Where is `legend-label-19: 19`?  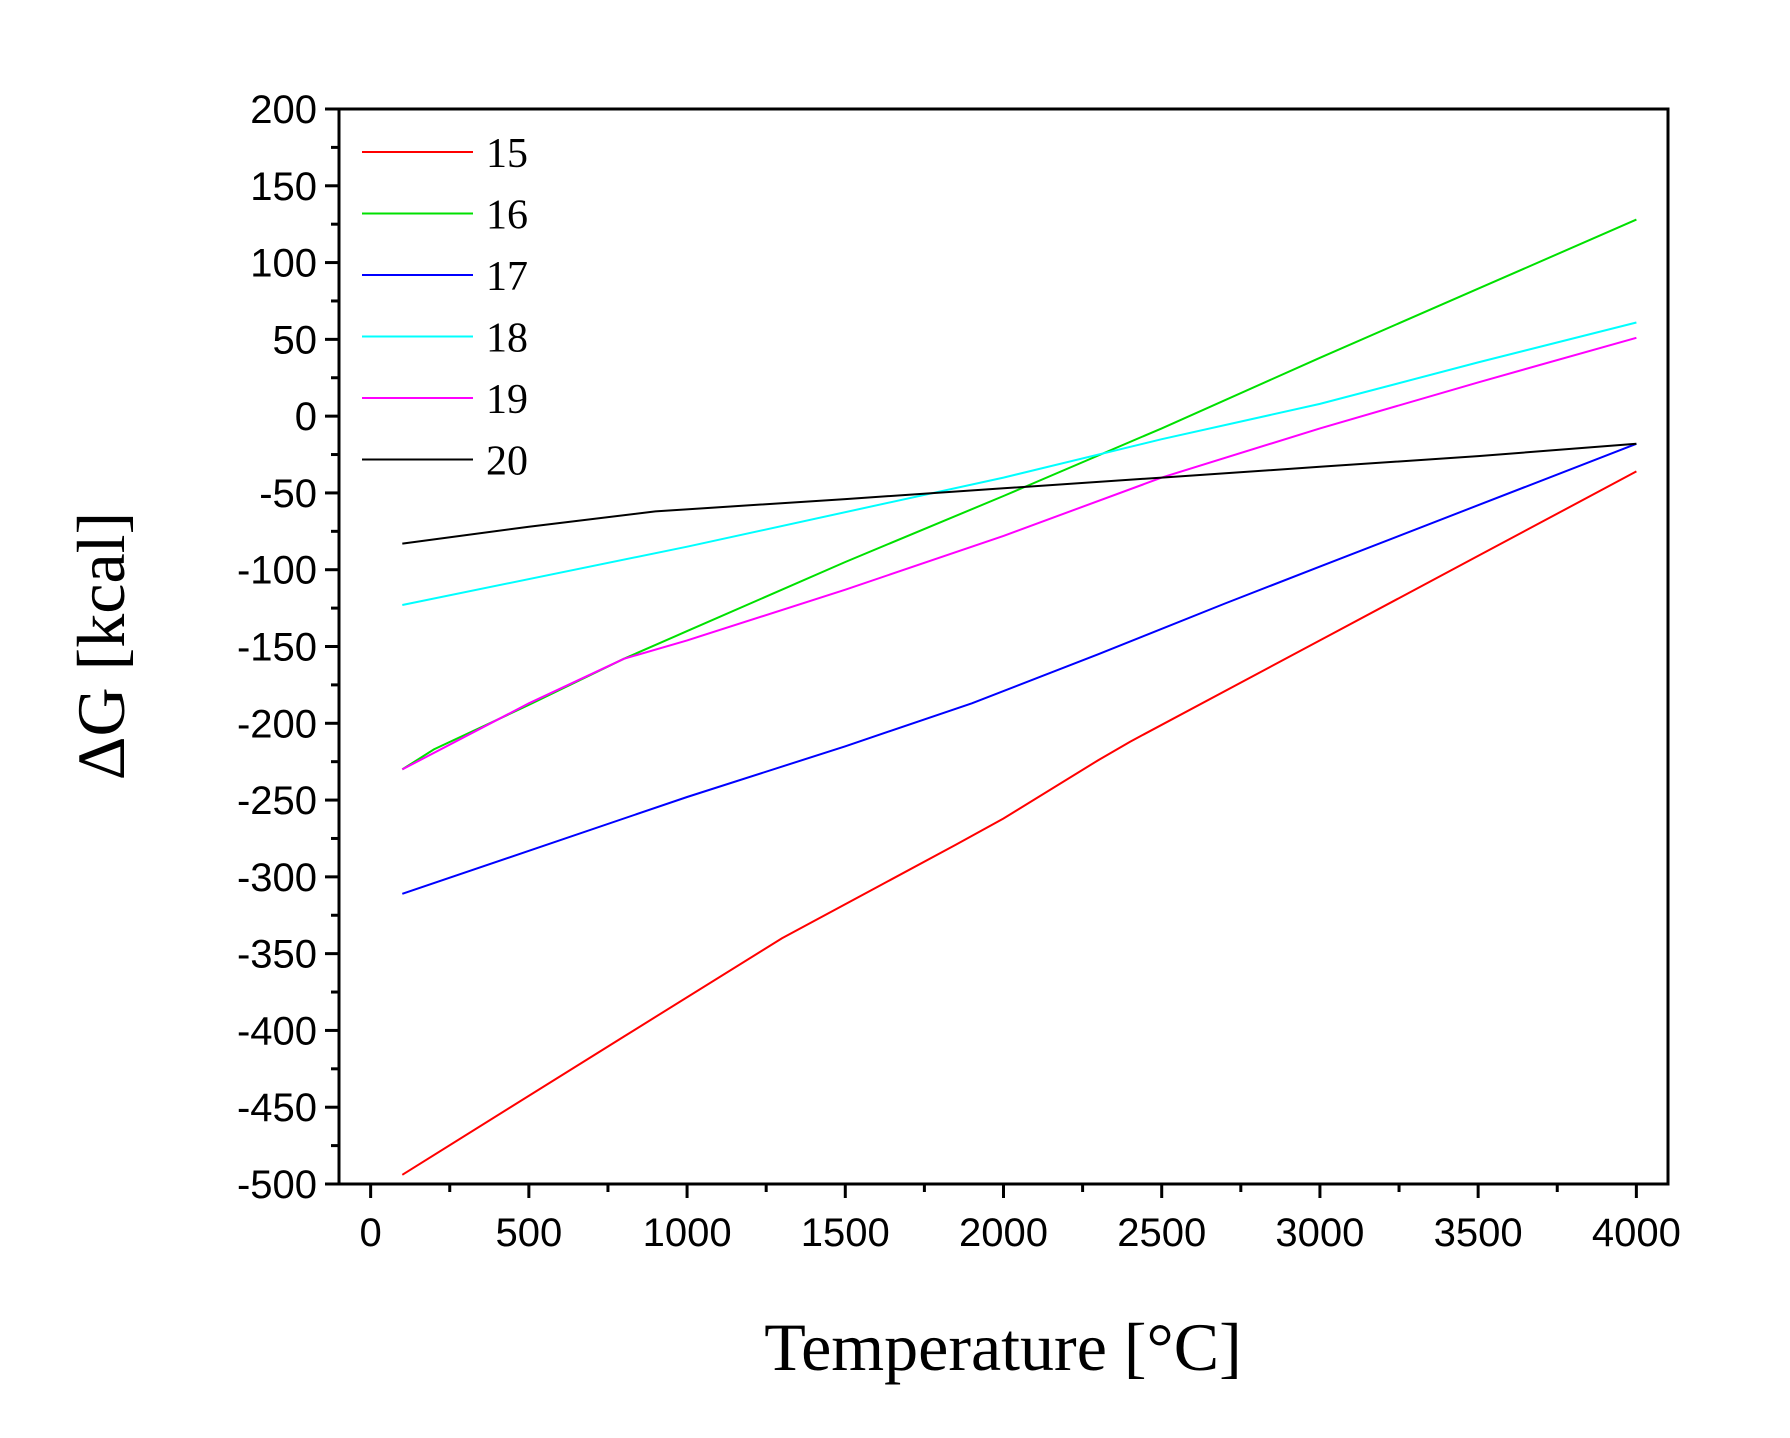
legend-label-19: 19 is located at coordinates (507, 400).